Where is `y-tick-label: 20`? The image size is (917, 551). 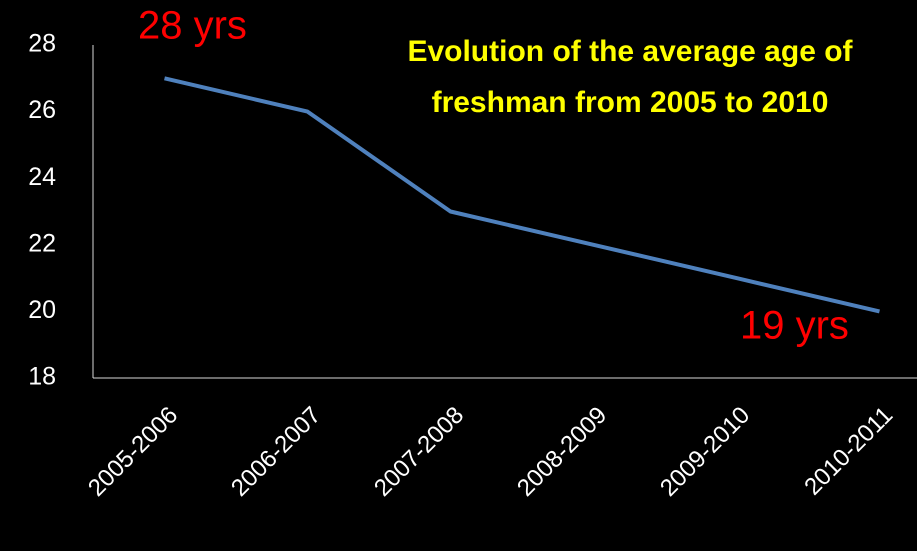 y-tick-label: 20 is located at coordinates (42, 310).